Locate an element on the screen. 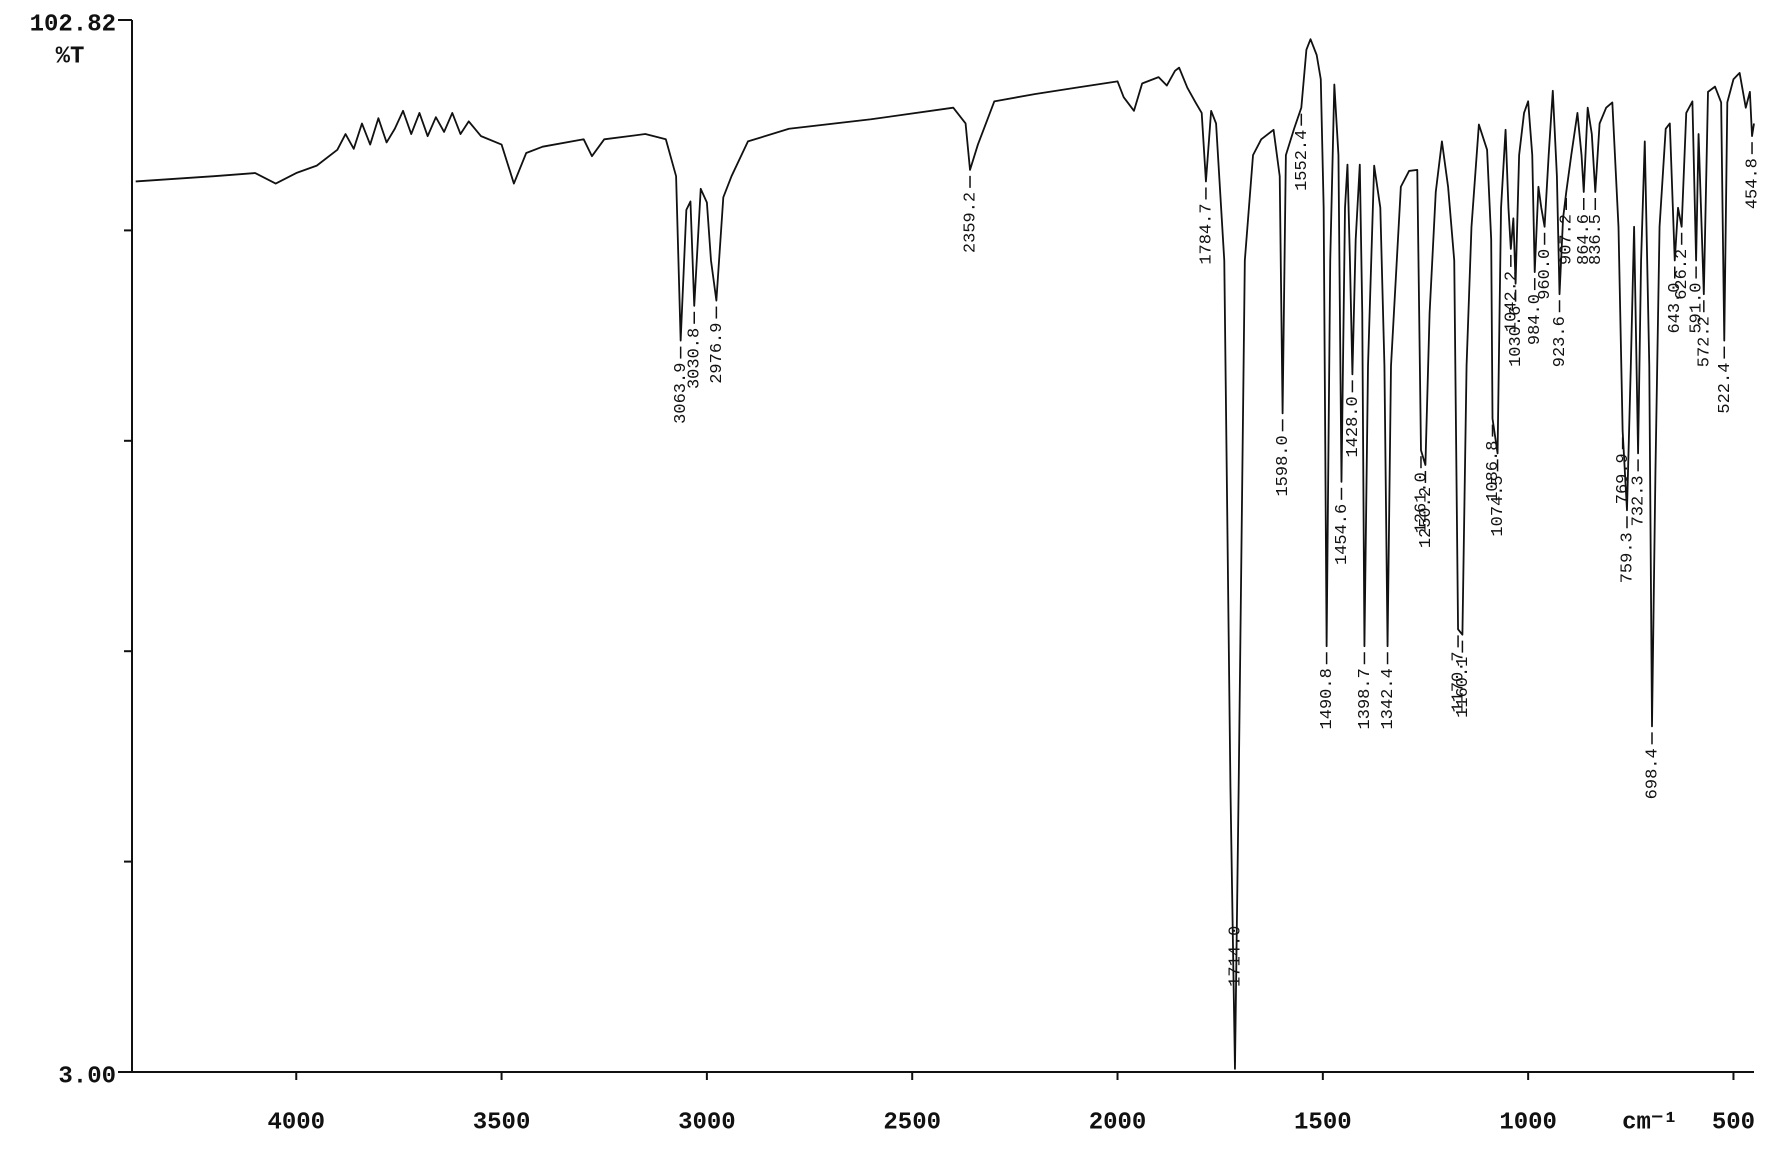 The width and height of the screenshot is (1771, 1164). peak-label: 1598.0 is located at coordinates (1283, 465).